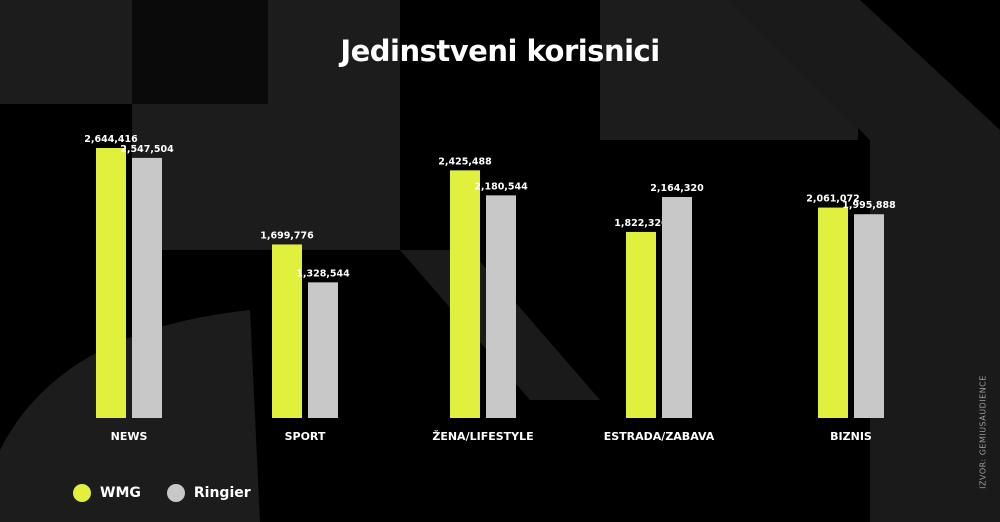 This screenshot has height=522, width=1000. Describe the element at coordinates (641, 223) in the screenshot. I see `data-label-wmg-estrada-zabava: 1,822,320` at that location.